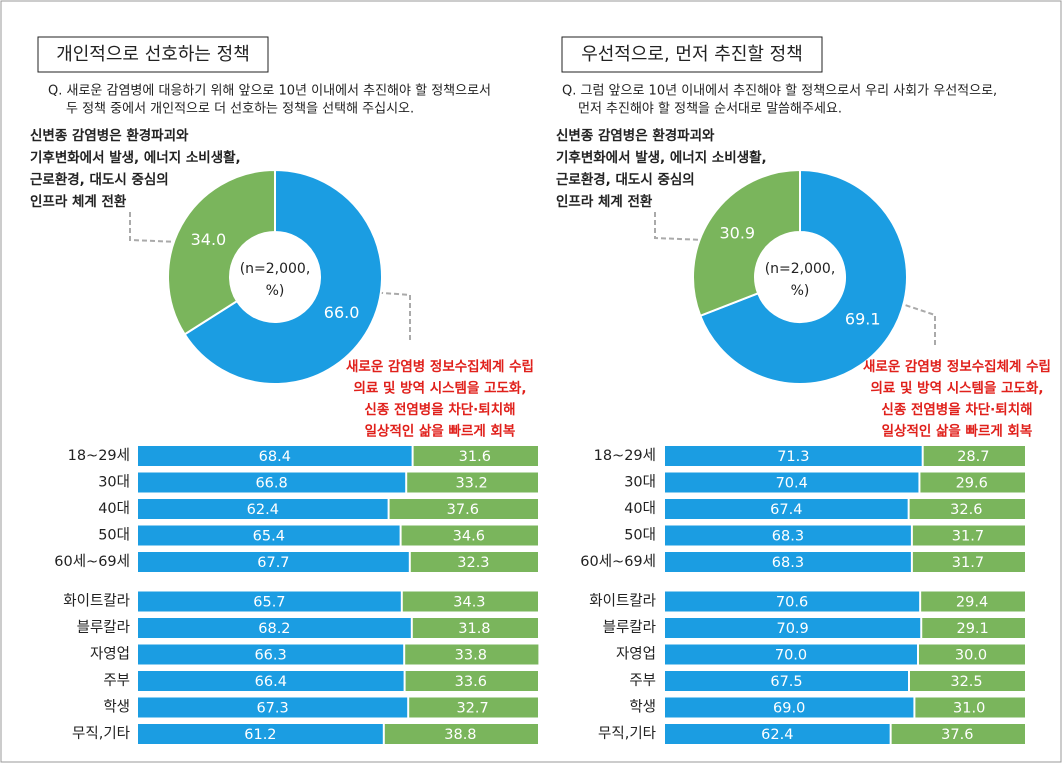 The height and width of the screenshot is (763, 1062). Describe the element at coordinates (642, 707) in the screenshot. I see `category-label: 학생` at that location.